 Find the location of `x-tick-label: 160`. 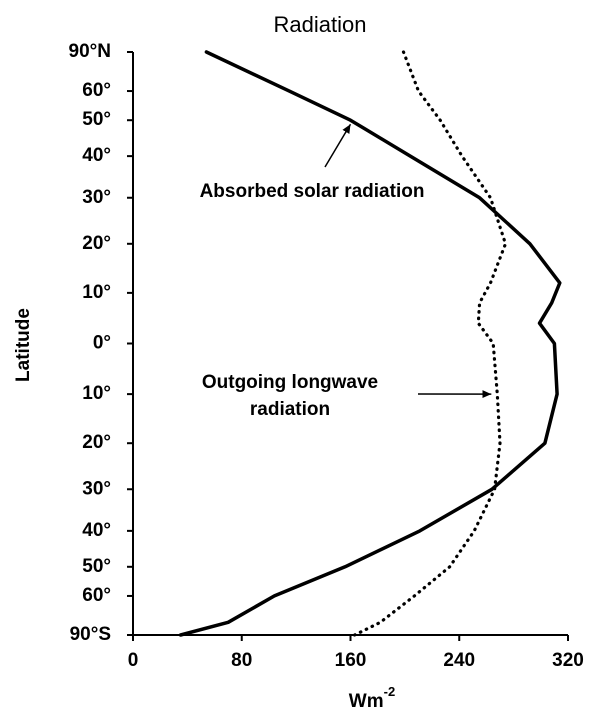

x-tick-label: 160 is located at coordinates (351, 660).